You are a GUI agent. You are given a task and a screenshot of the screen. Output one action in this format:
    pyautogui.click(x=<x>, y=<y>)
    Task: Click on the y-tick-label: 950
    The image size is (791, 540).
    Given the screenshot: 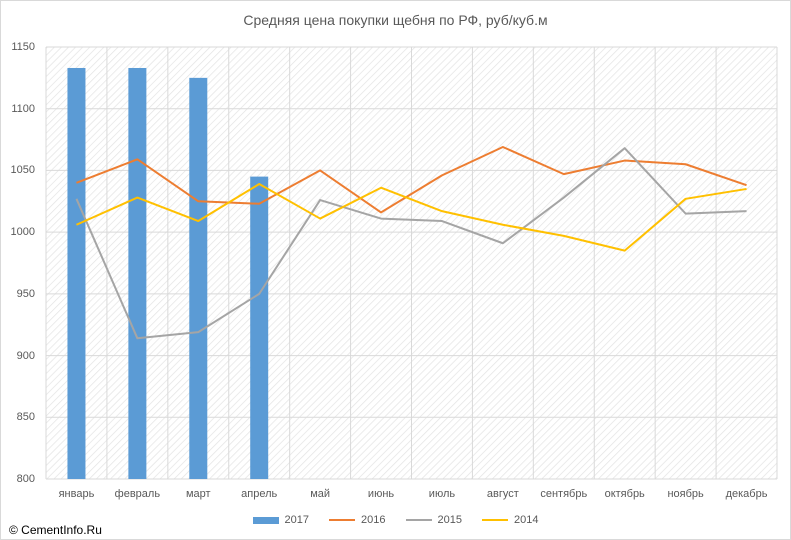 What is the action you would take?
    pyautogui.click(x=25, y=293)
    